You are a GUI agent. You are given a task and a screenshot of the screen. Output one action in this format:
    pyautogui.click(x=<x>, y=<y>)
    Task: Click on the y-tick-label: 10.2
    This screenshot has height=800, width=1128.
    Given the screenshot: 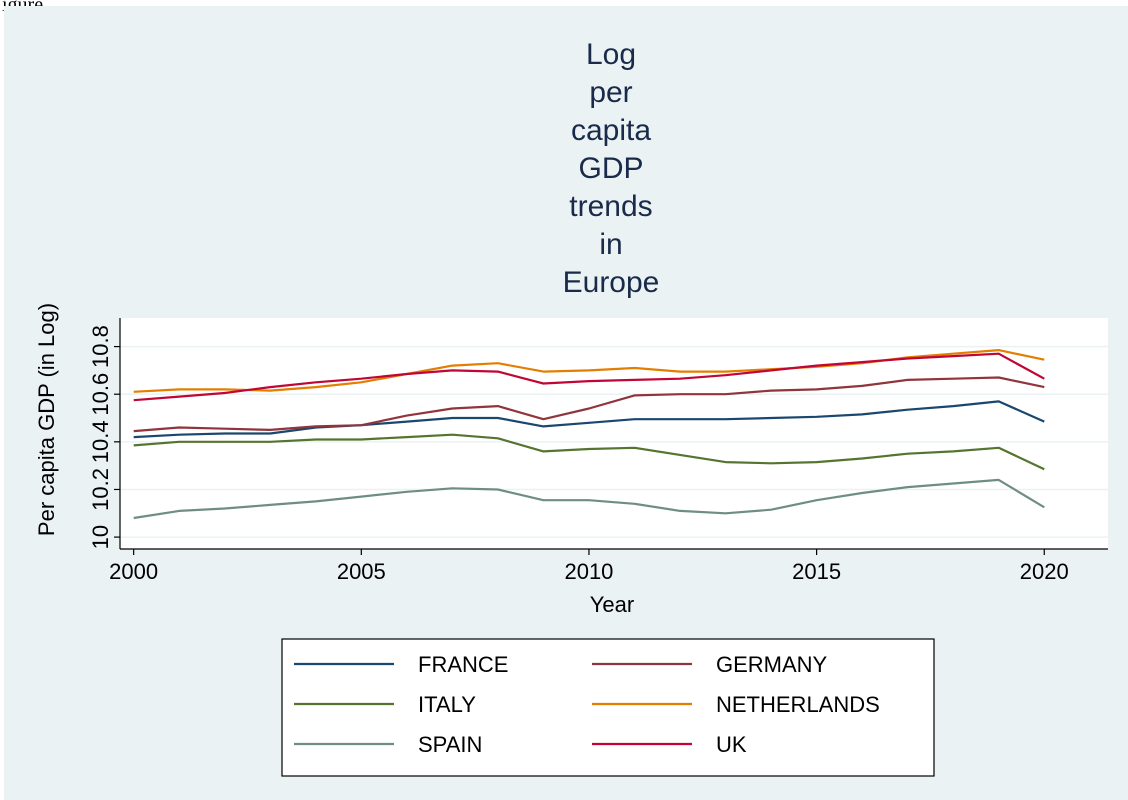 What is the action you would take?
    pyautogui.click(x=100, y=489)
    